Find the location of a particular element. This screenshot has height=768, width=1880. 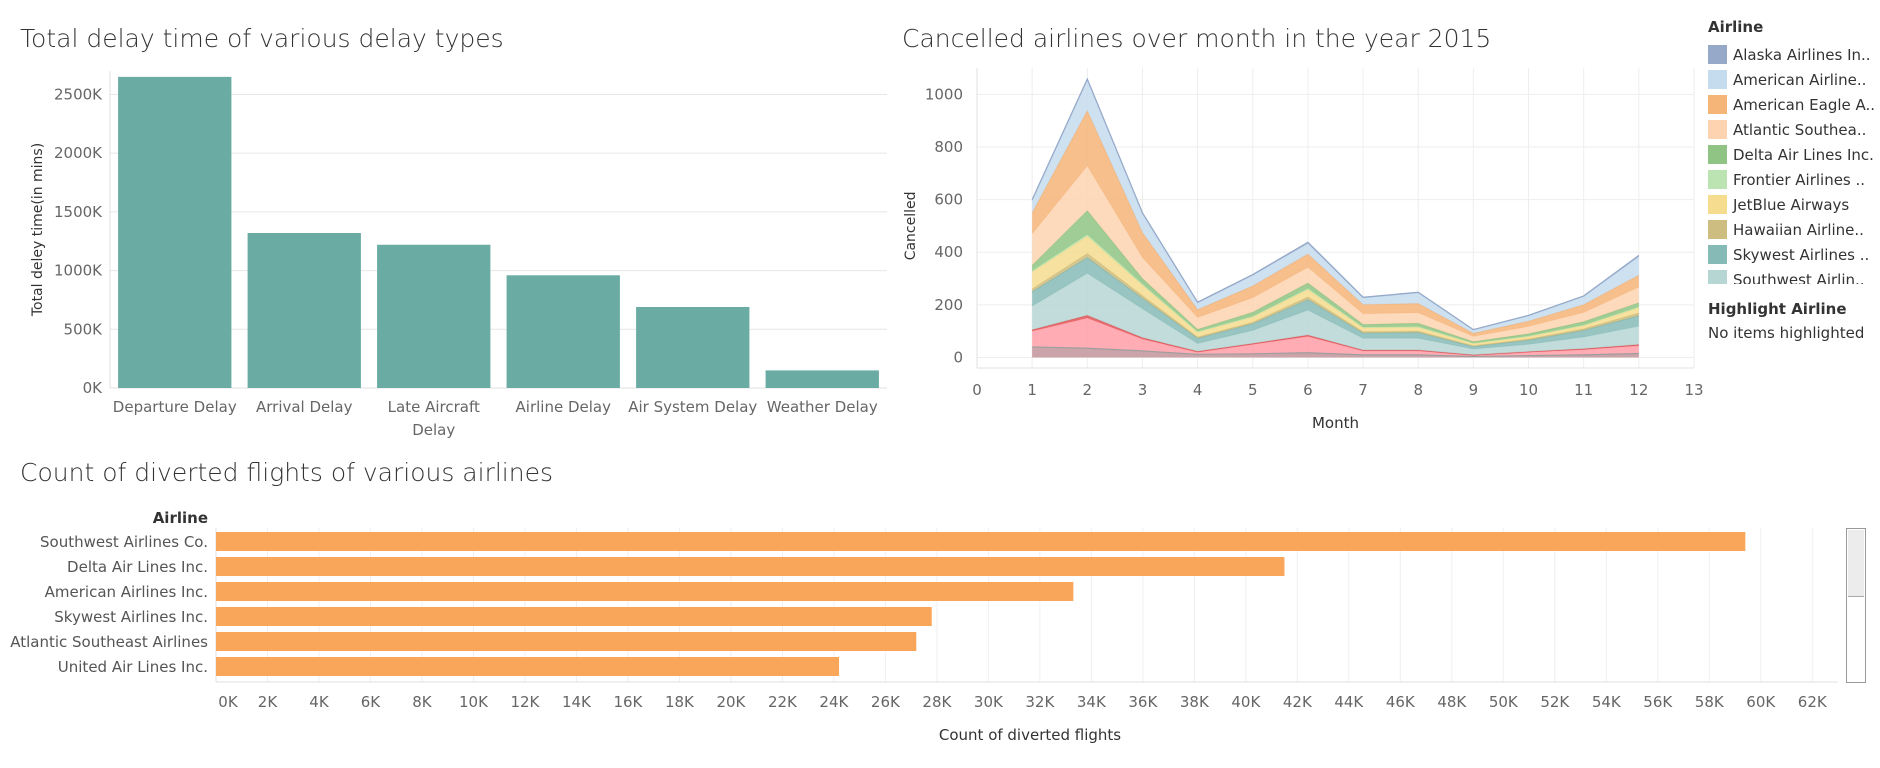

y-tick-label: 800 is located at coordinates (948, 147).